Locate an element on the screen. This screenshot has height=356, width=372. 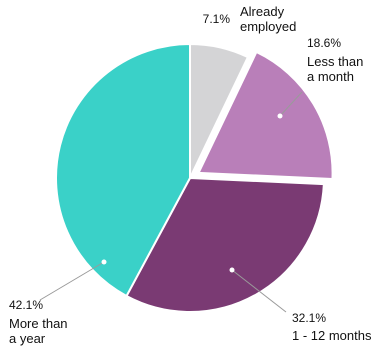
slice-name-label-4: More than is located at coordinates (38, 323).